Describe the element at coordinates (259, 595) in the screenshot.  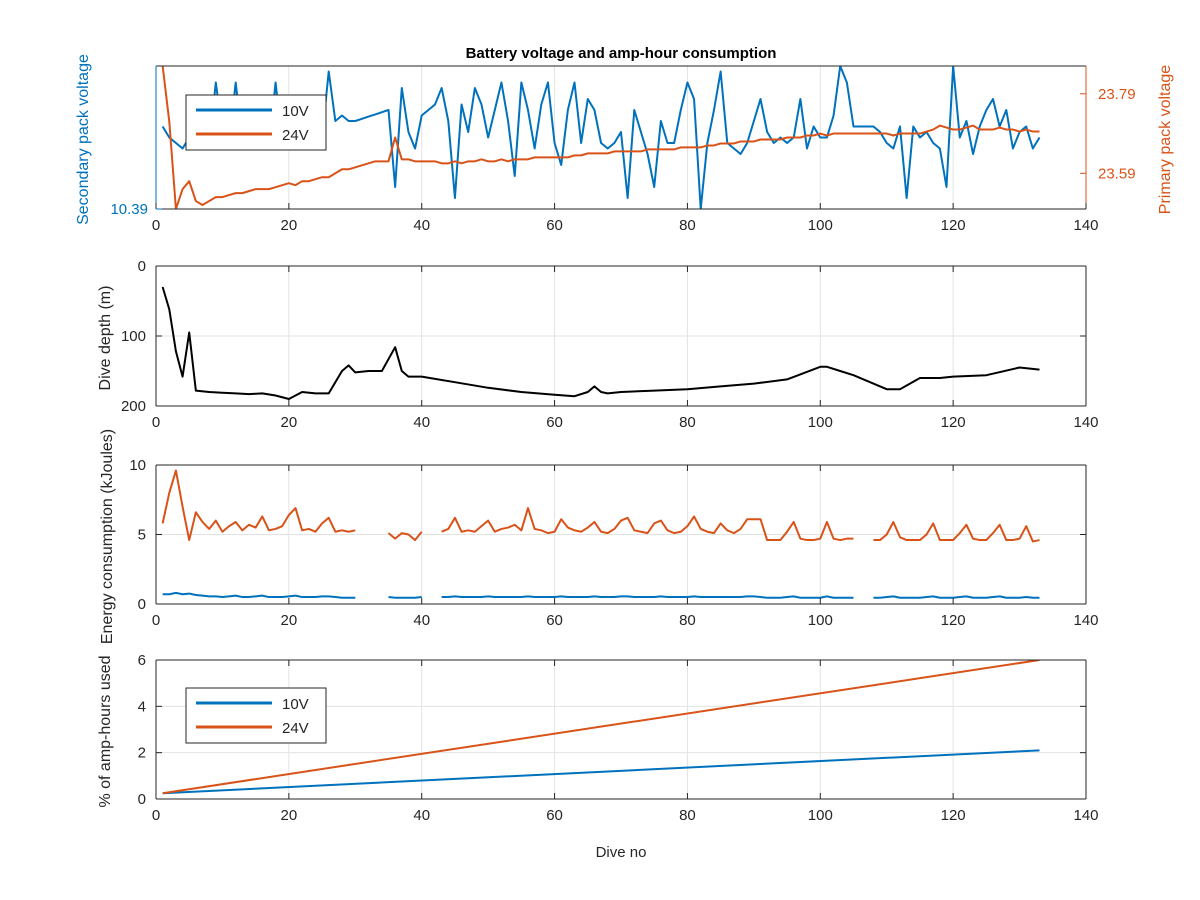
I see `series-line-s1-seg0` at that location.